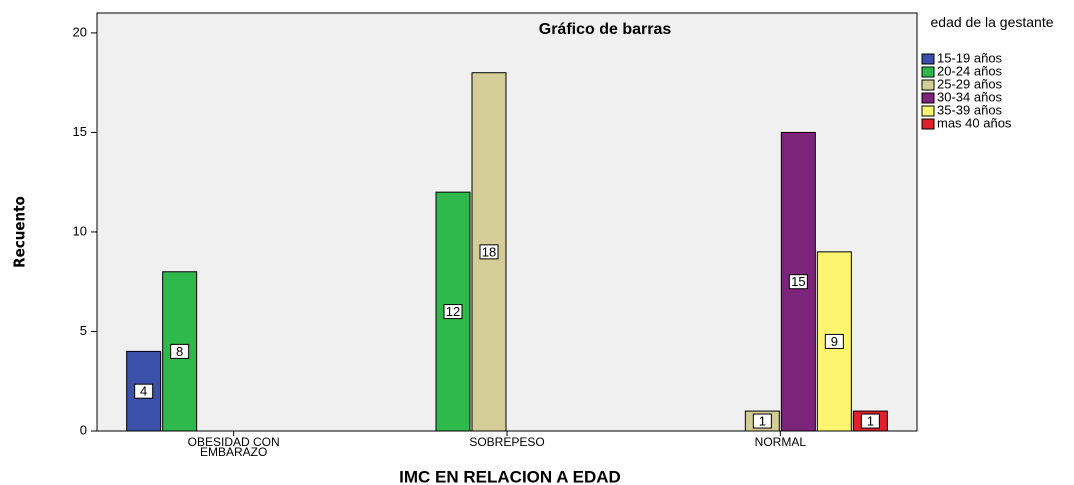 The width and height of the screenshot is (1074, 485). Describe the element at coordinates (80, 230) in the screenshot. I see `y-tick-label: 10` at that location.